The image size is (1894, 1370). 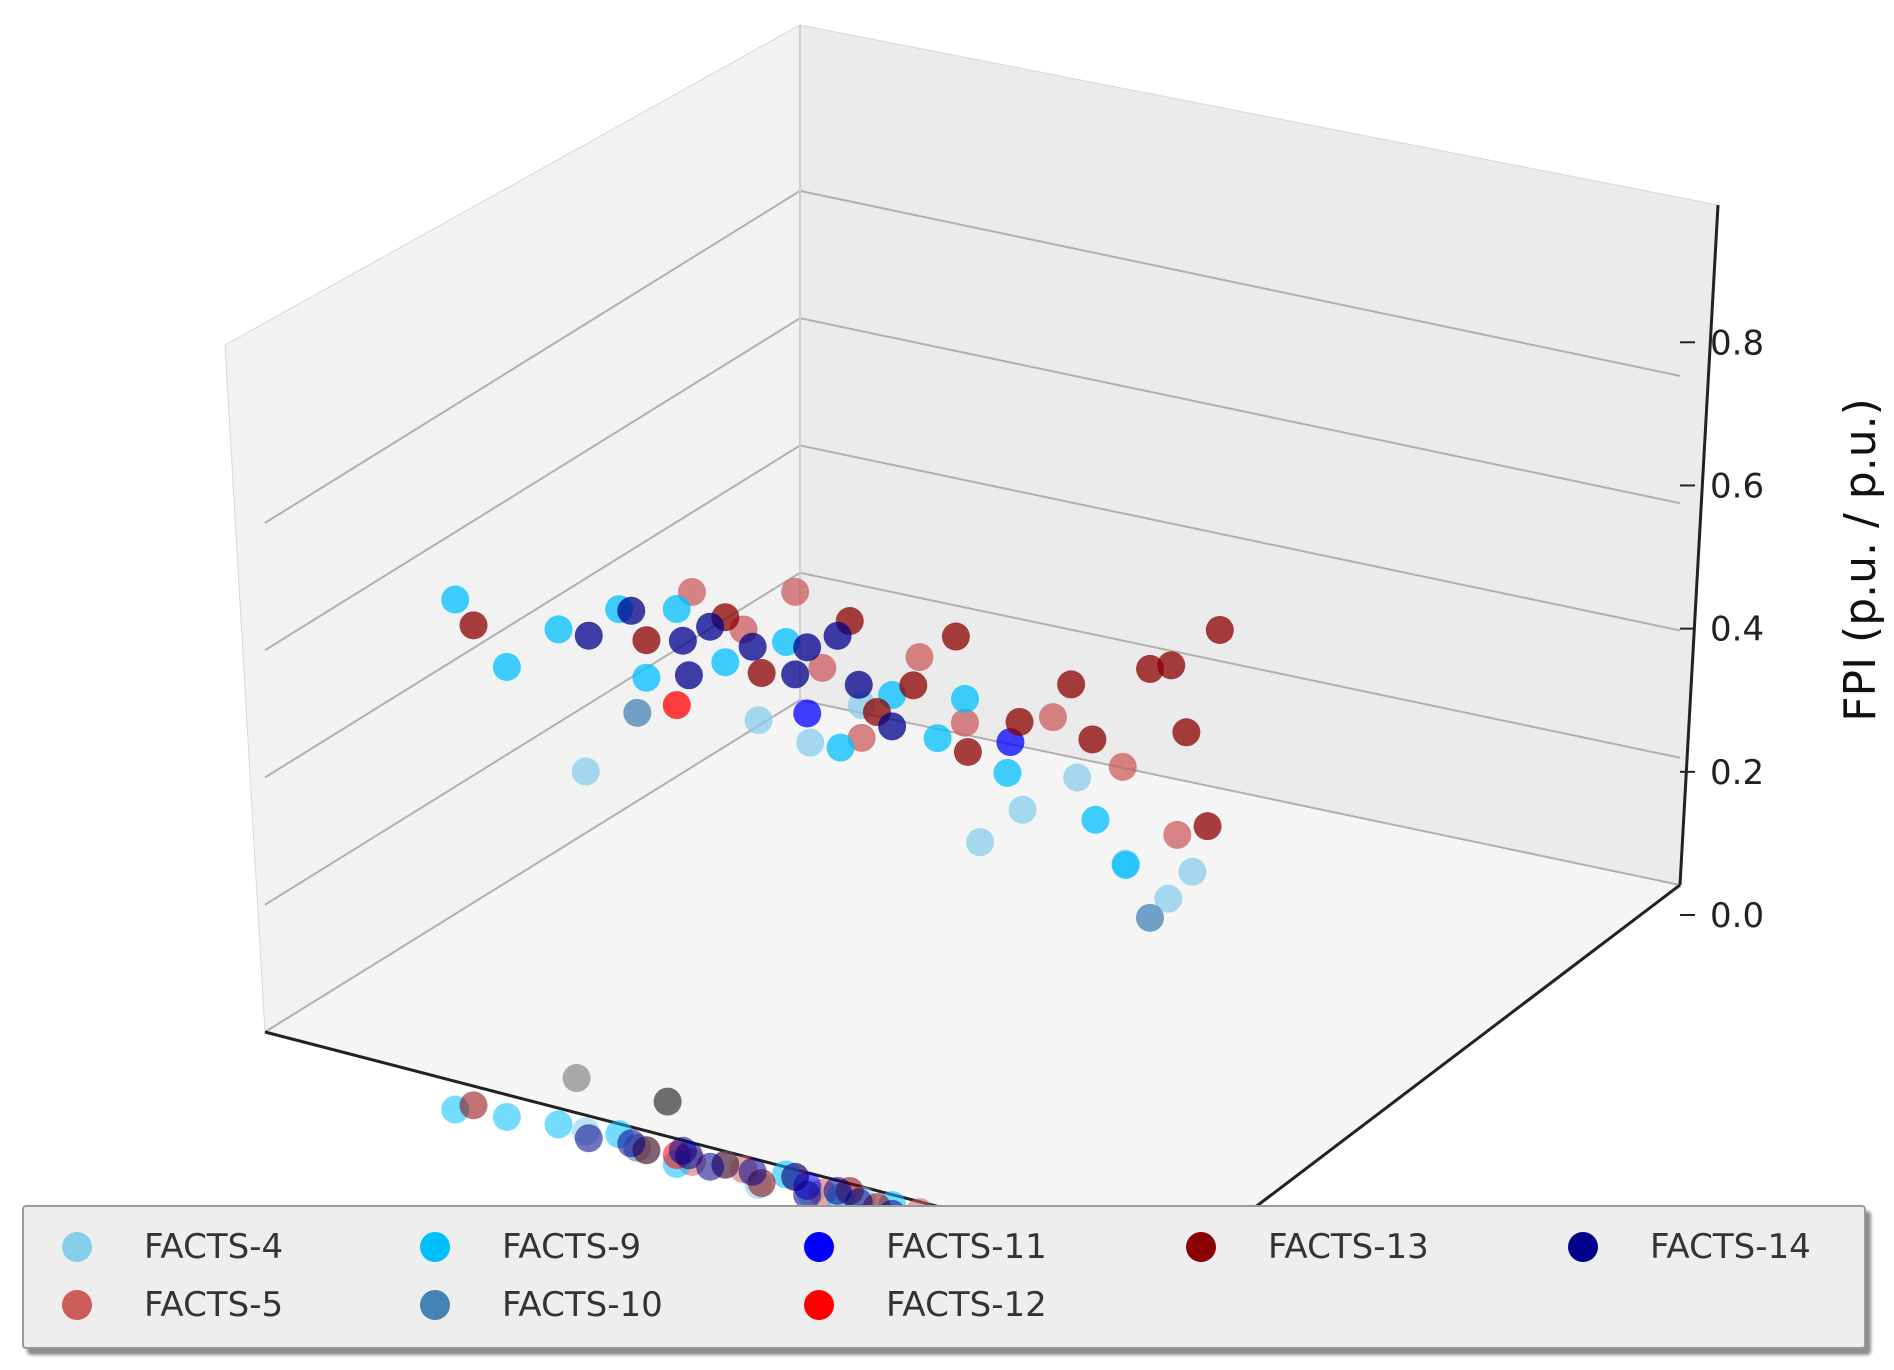 I want to click on legend-item-facts-11: FACTS-11, so click(x=925, y=1247).